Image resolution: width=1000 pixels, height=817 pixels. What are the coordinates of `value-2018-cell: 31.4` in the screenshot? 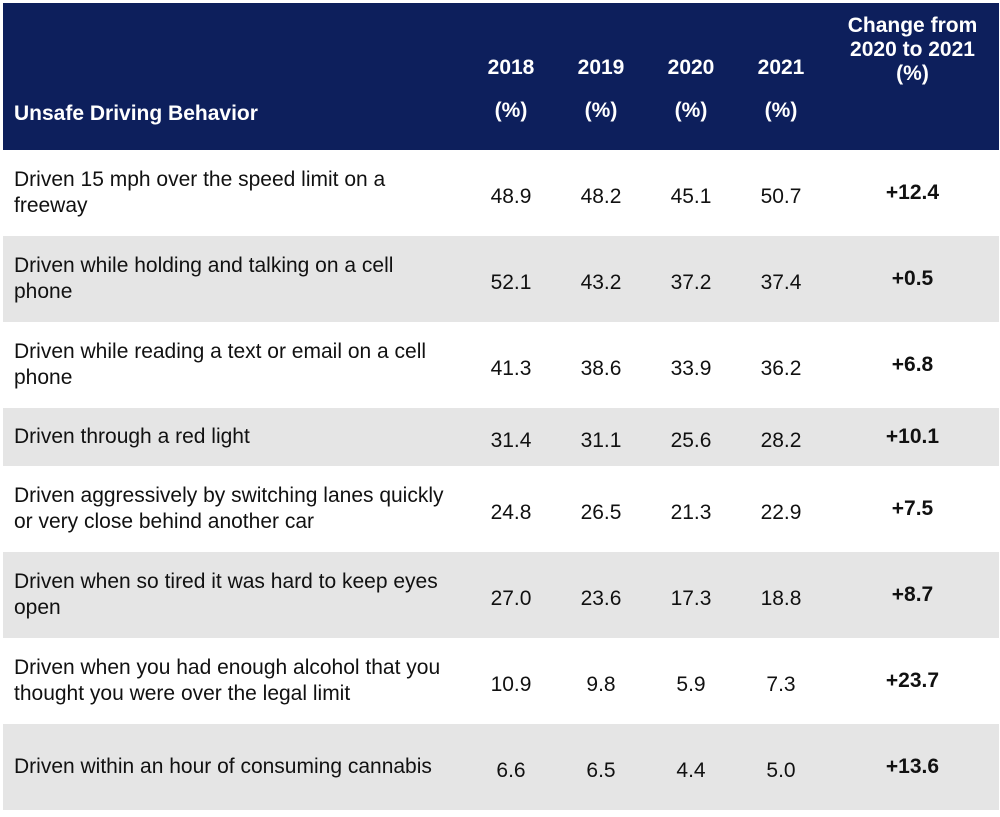 It's located at (511, 440).